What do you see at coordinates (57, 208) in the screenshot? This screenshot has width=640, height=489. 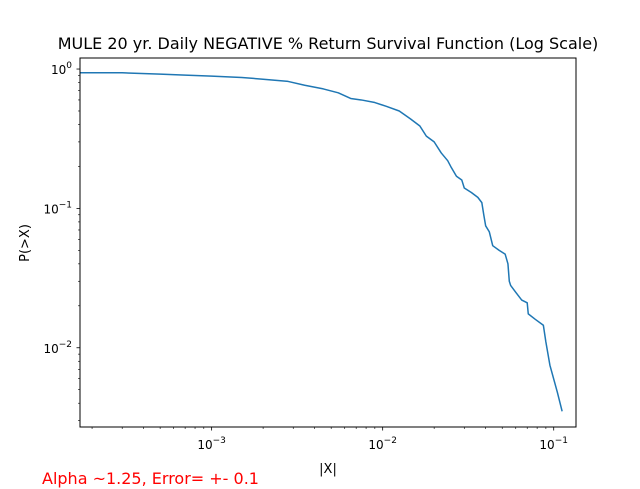 I see `y-tick-label: 10⁻¹` at bounding box center [57, 208].